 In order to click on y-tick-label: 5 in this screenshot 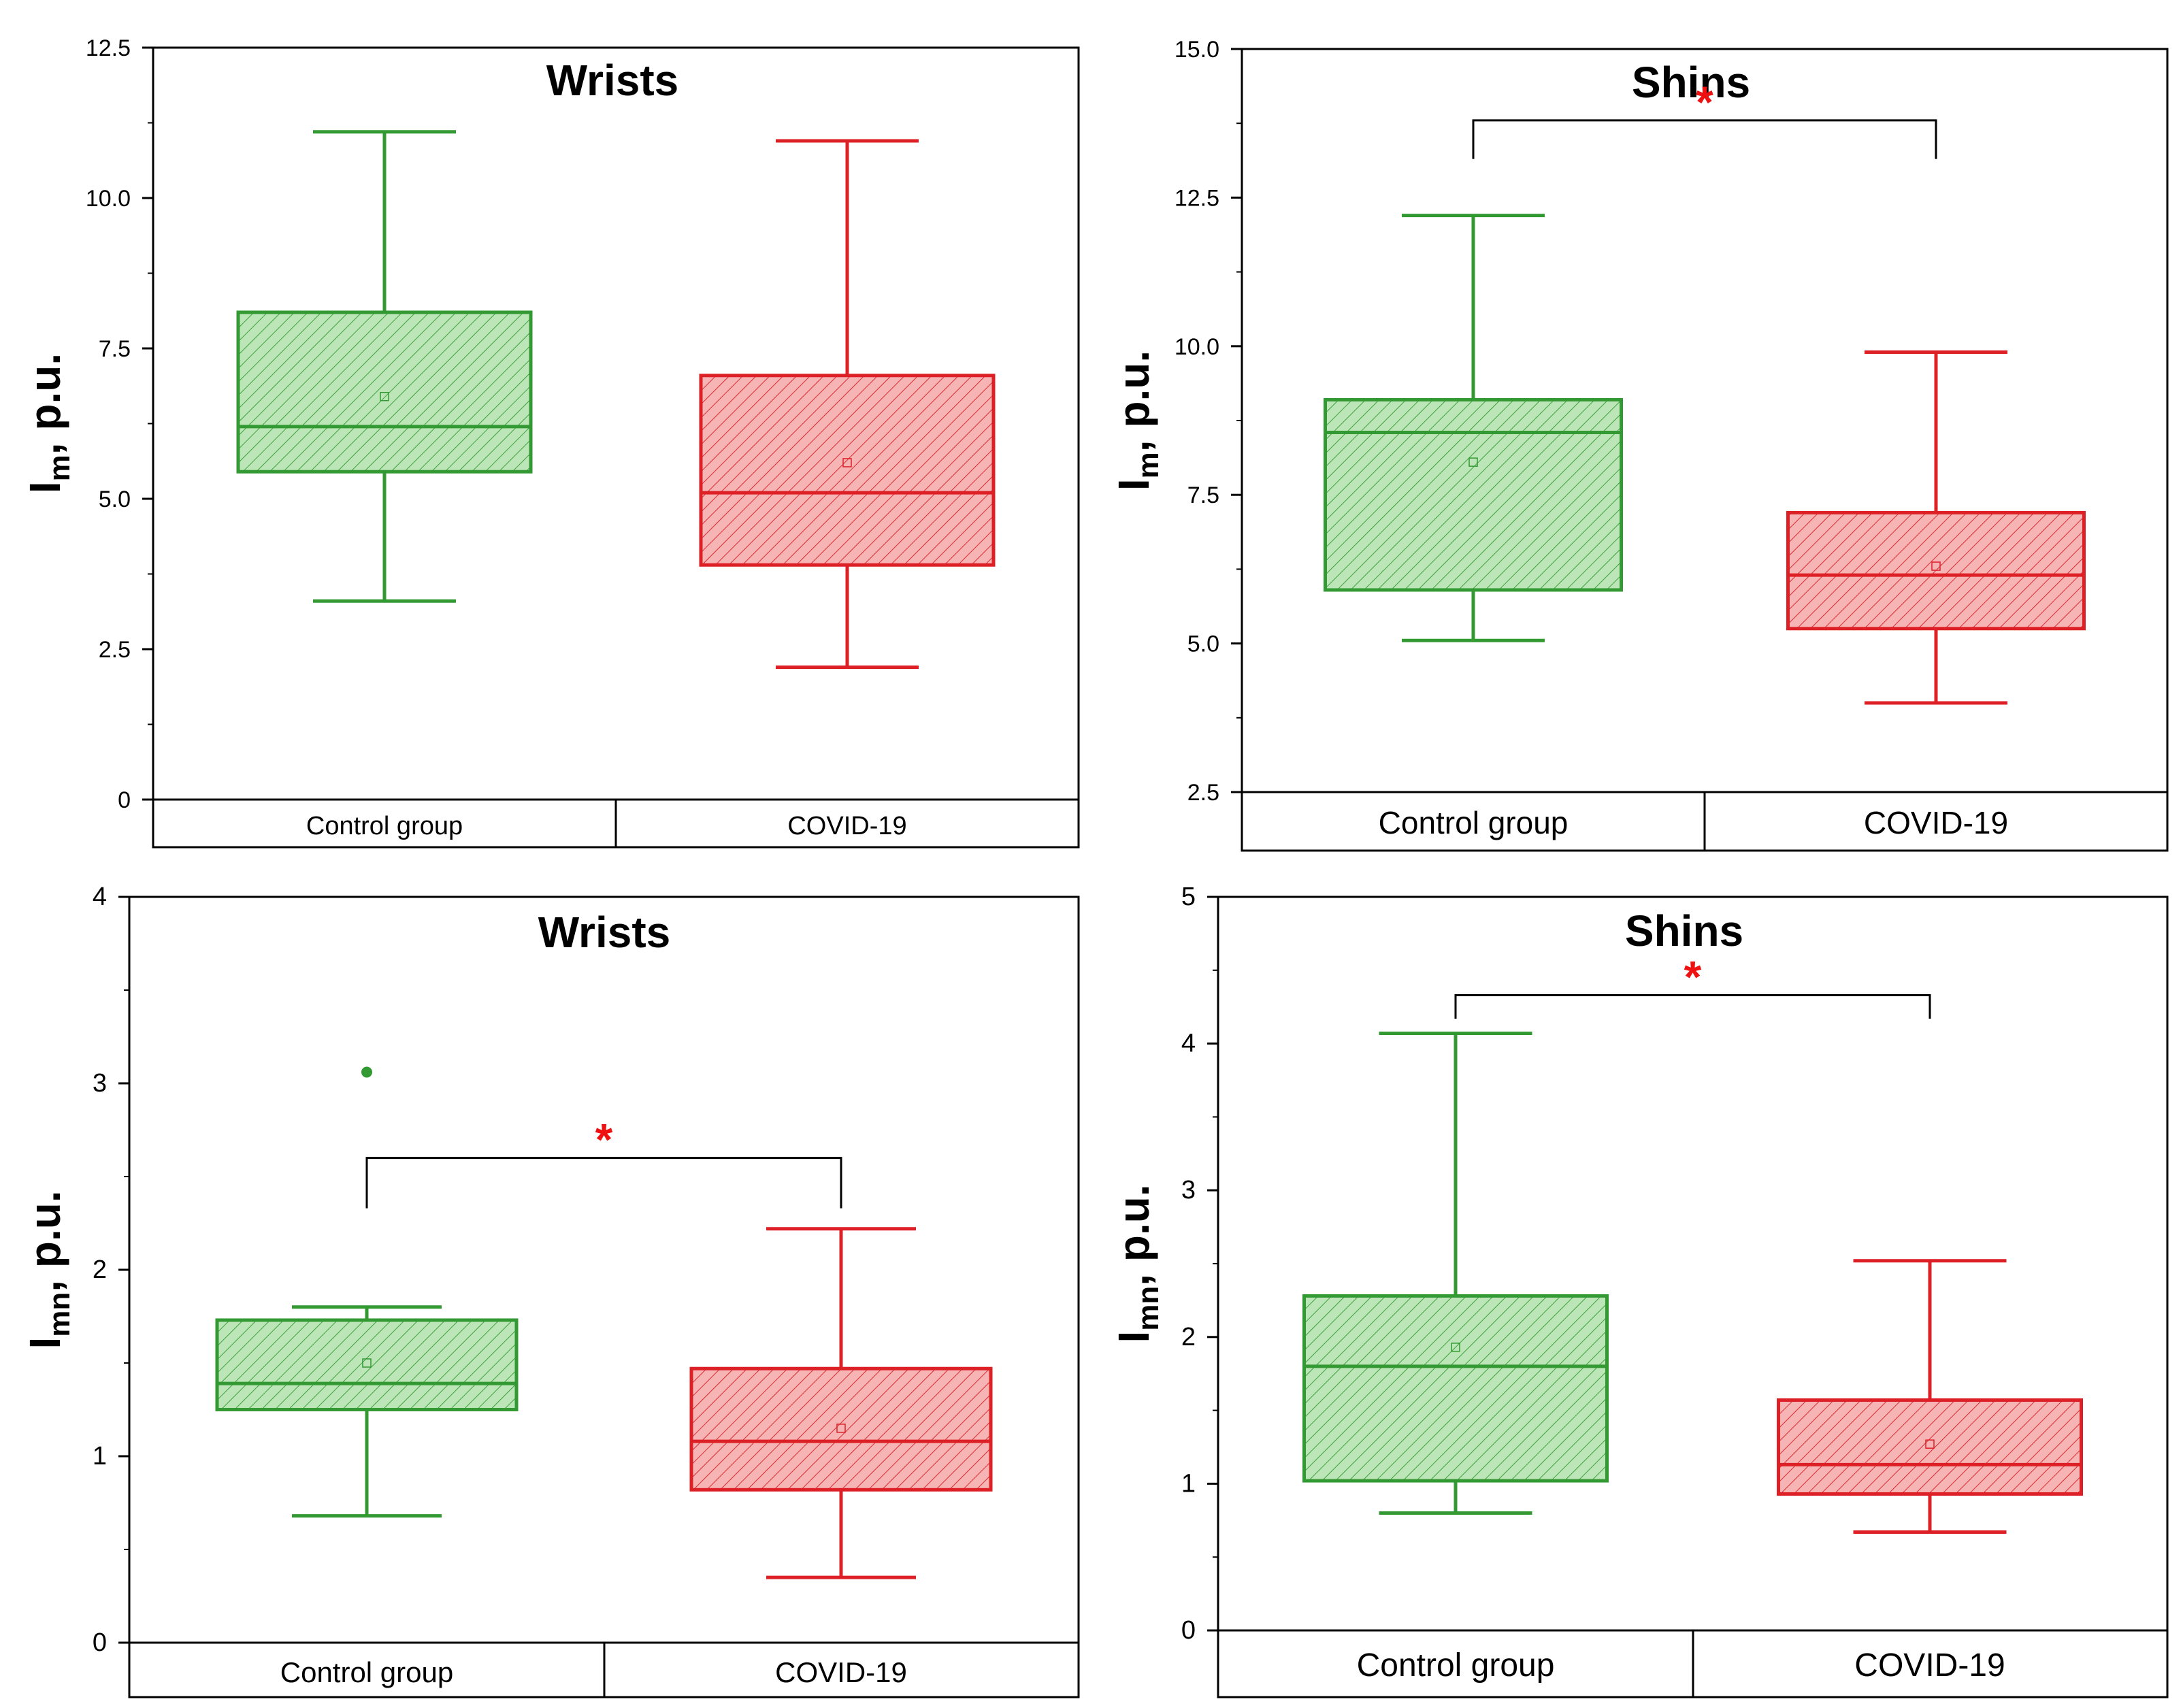, I will do `click(1188, 897)`.